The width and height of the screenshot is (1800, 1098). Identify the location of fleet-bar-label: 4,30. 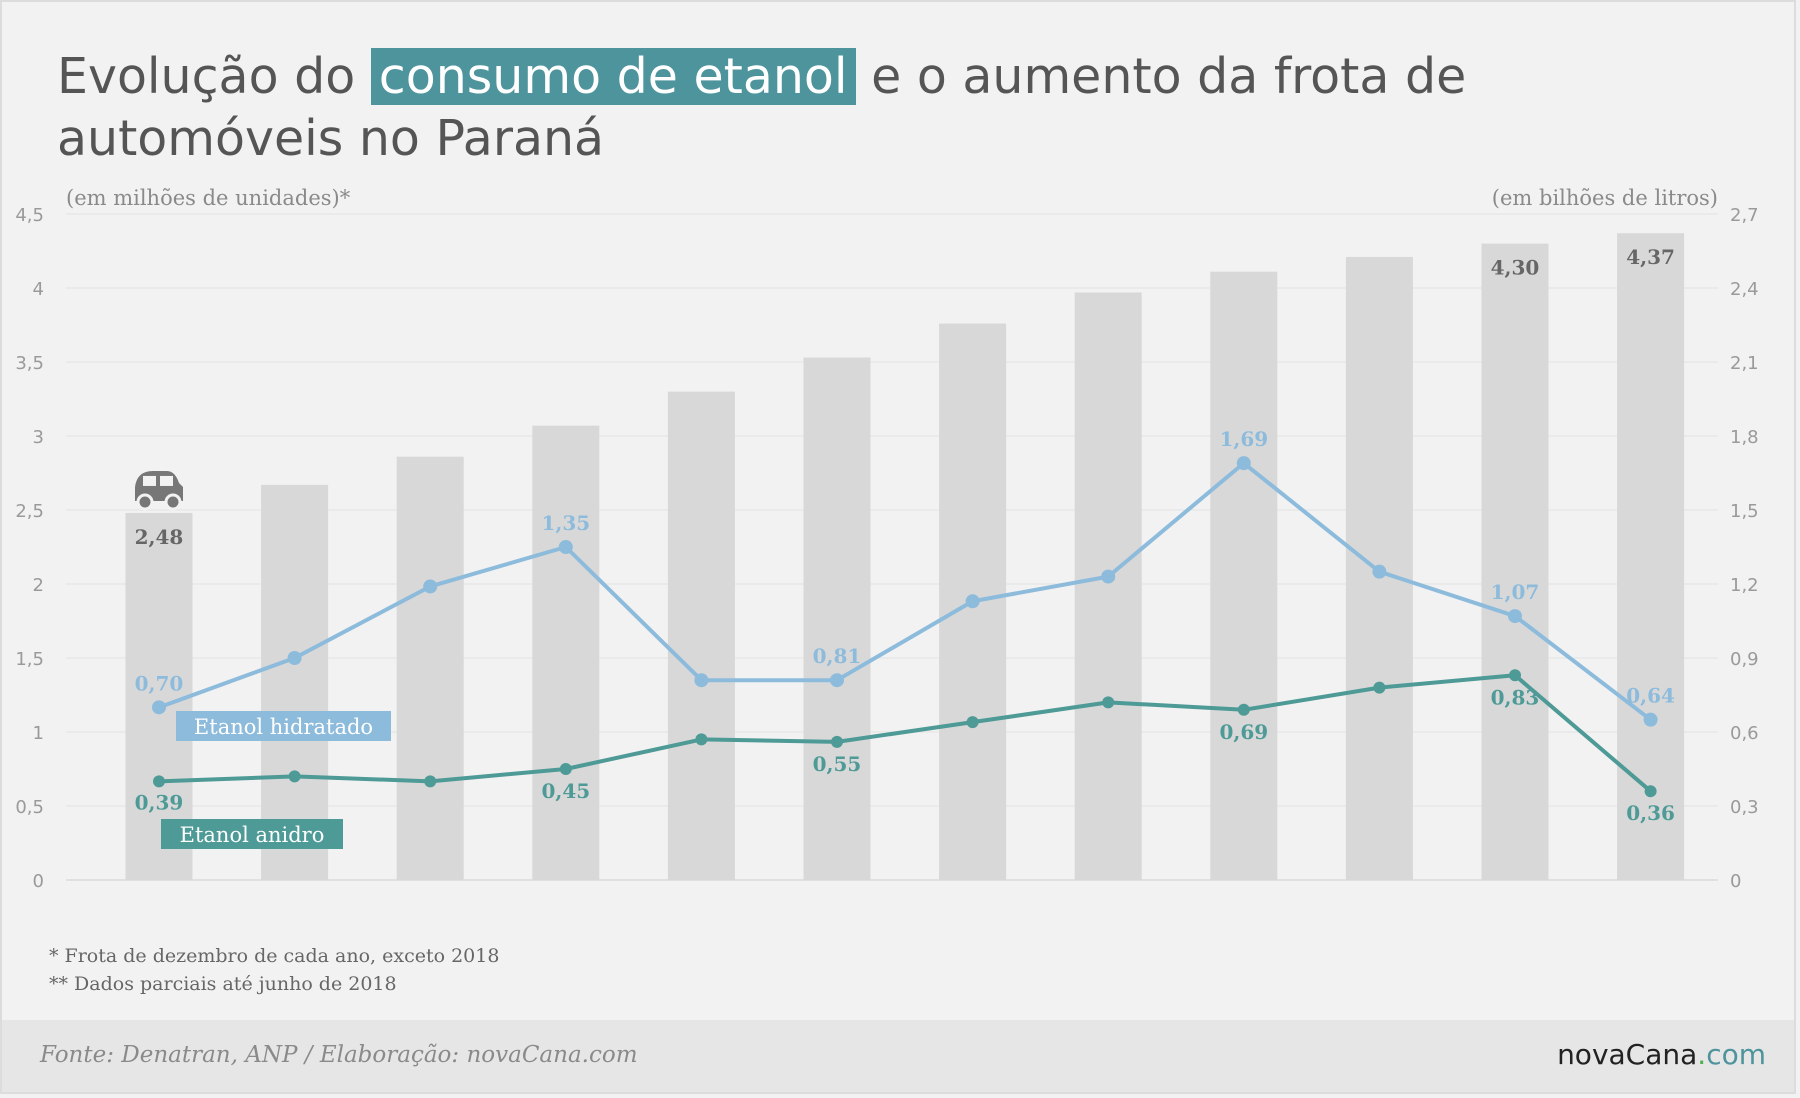
(1515, 268).